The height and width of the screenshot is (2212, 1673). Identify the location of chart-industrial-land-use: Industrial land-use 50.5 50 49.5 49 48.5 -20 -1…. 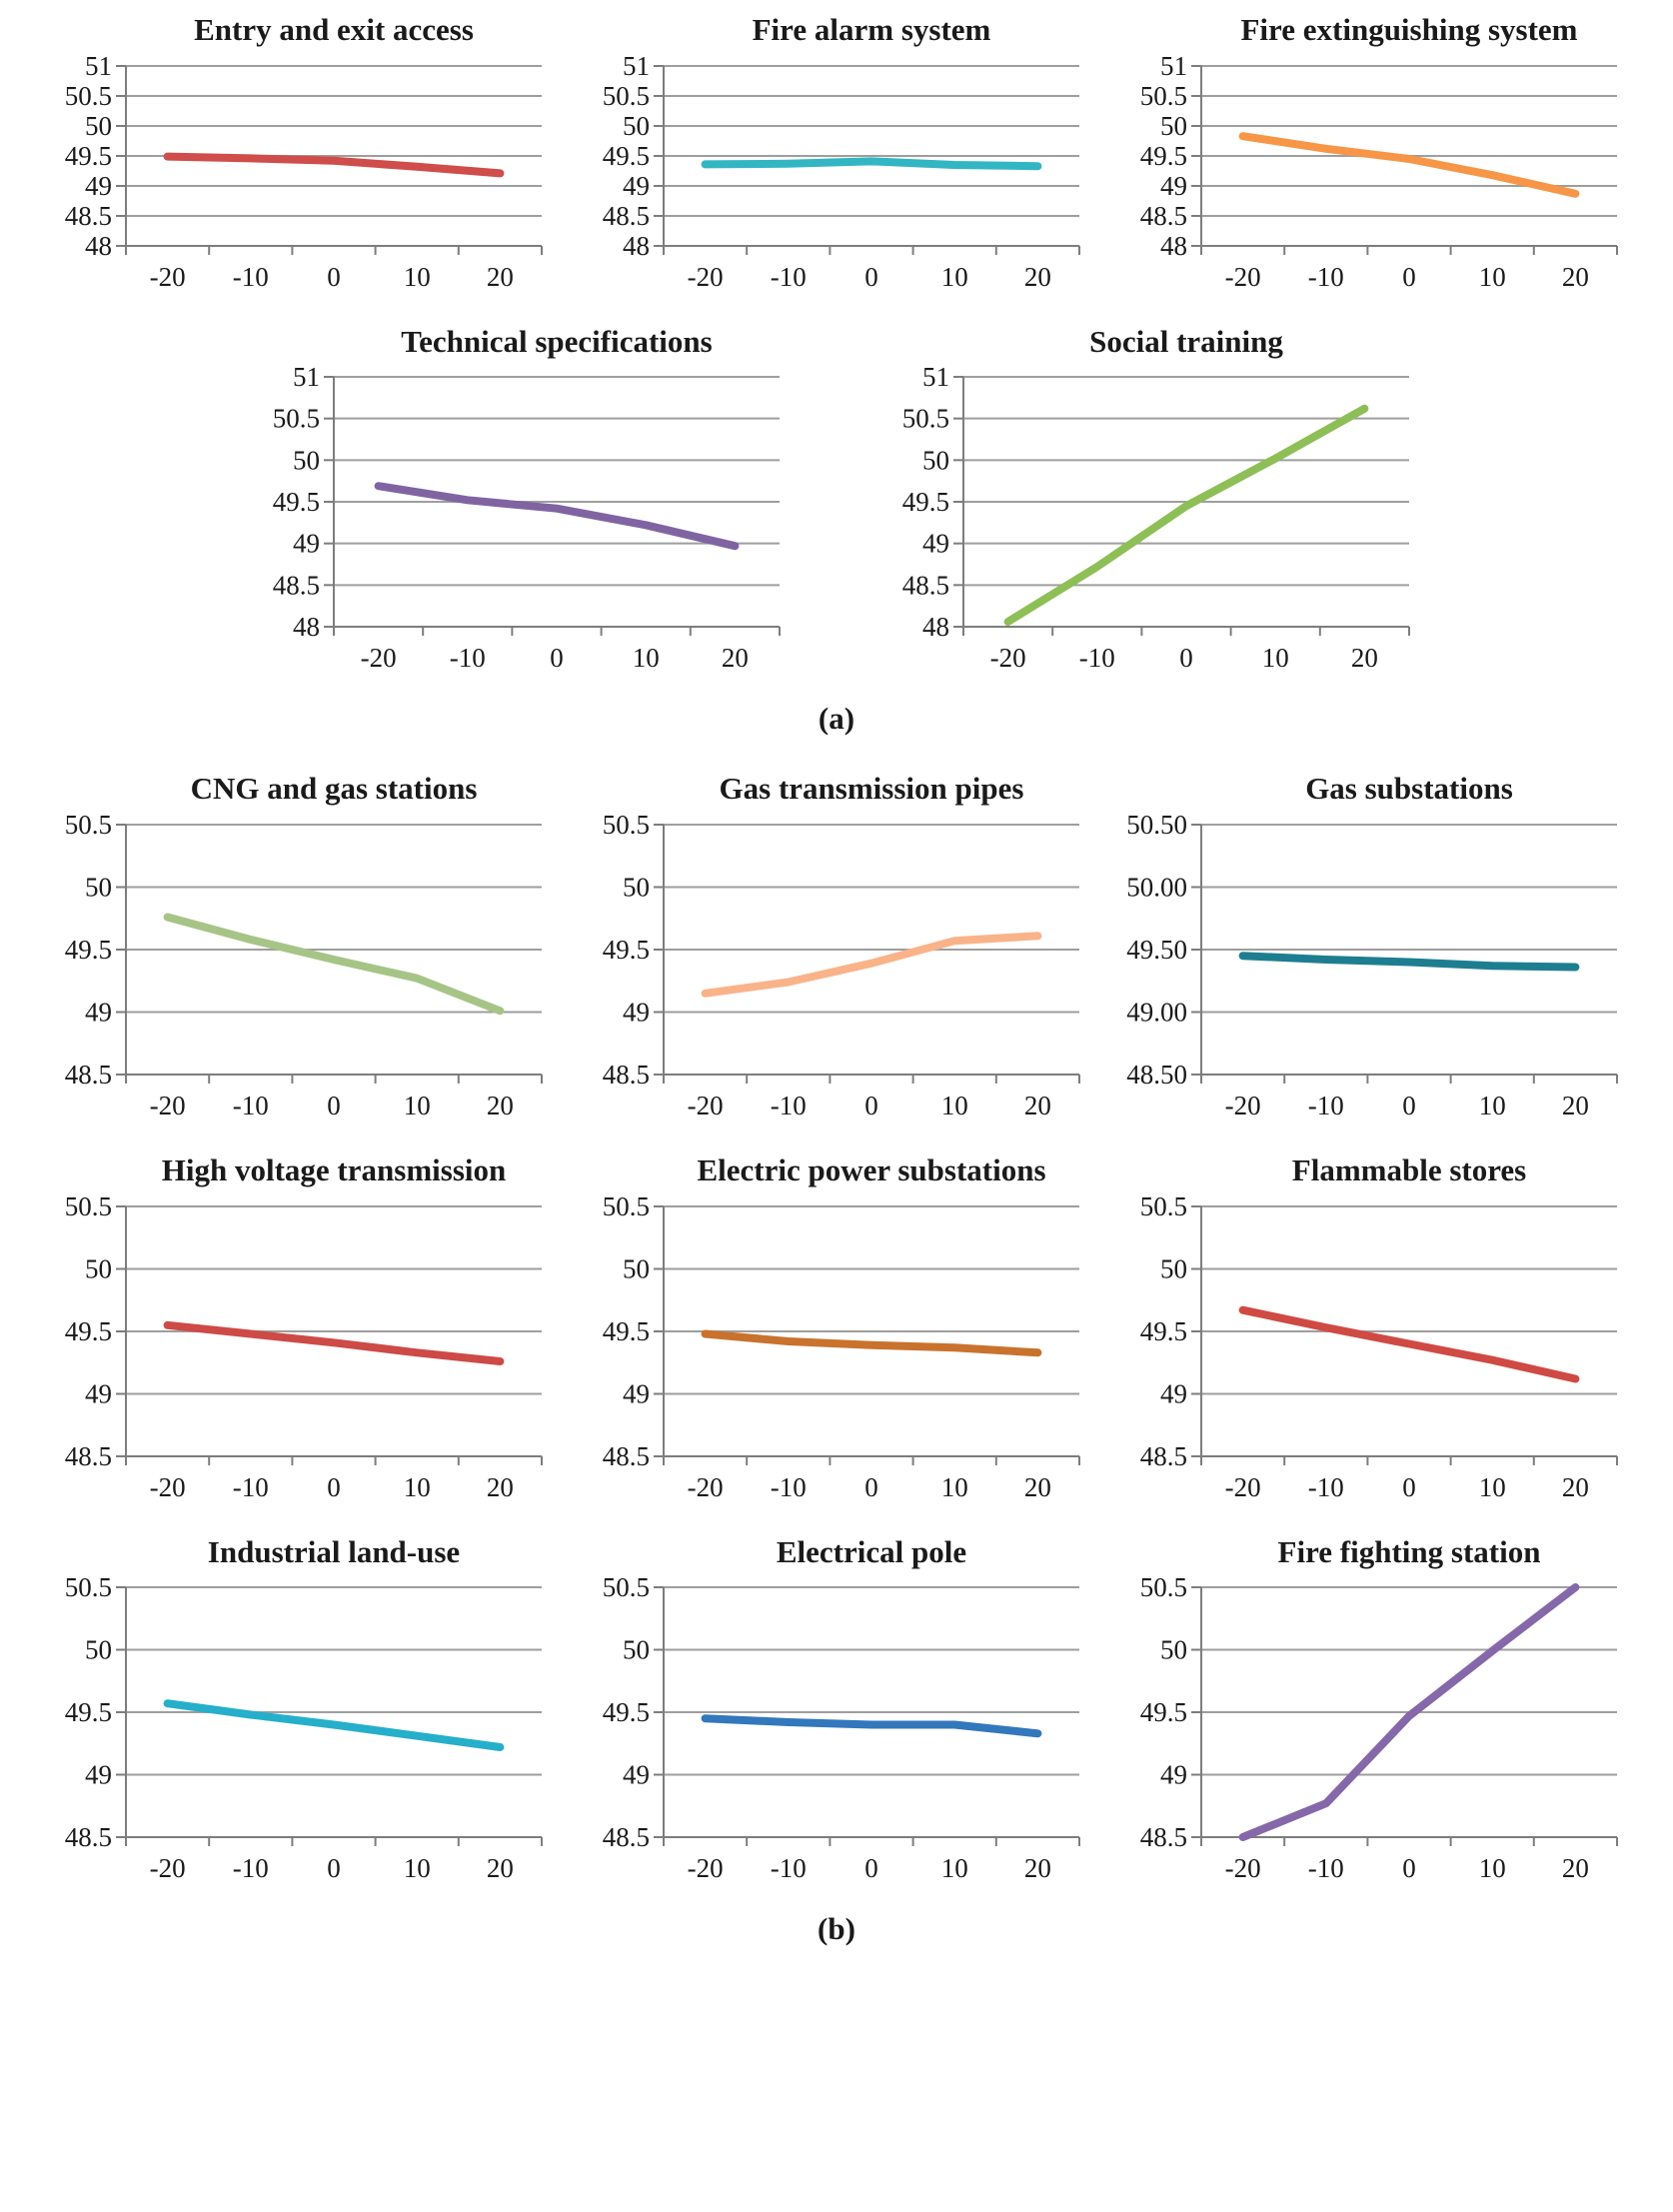
(299, 1710).